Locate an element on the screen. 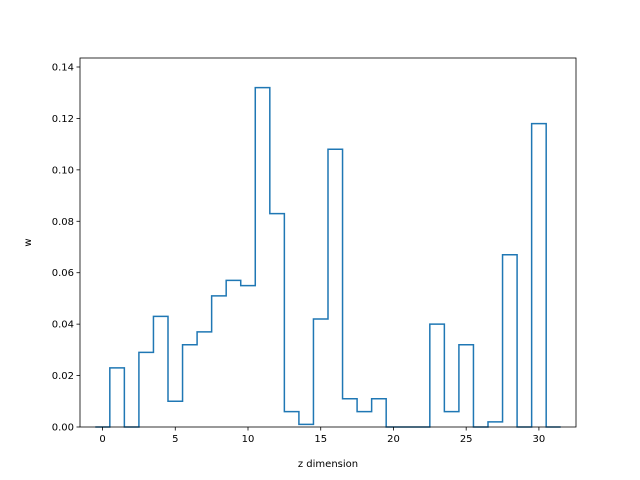 This screenshot has height=480, width=640. y-tick-label: 0.04 is located at coordinates (63, 325).